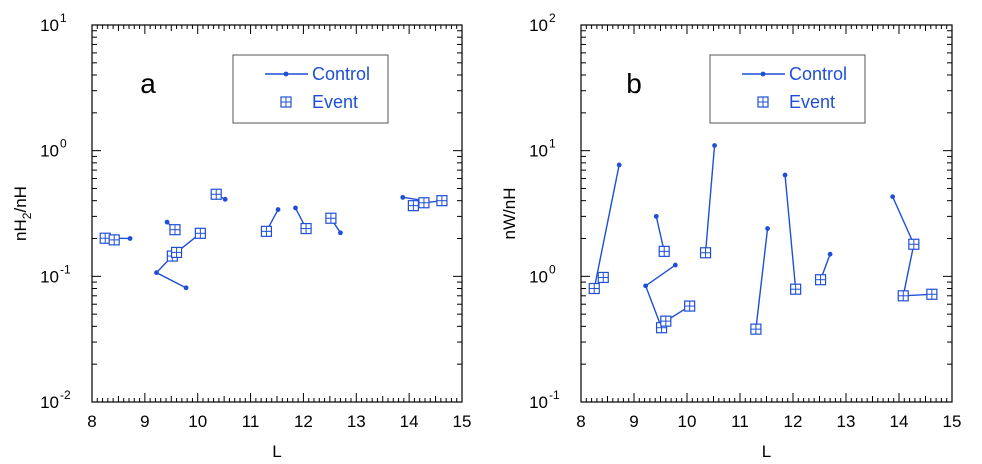  I want to click on y-axis-title-subscript: 2, so click(27, 215).